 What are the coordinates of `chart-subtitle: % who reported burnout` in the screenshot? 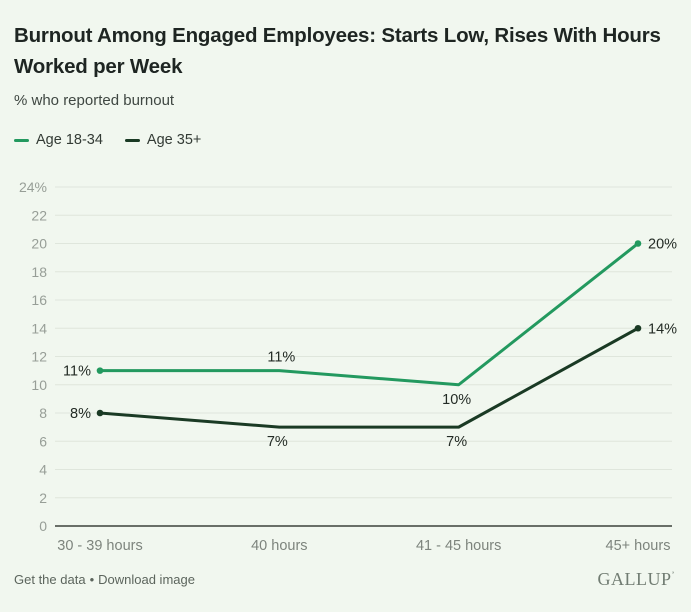 It's located at (94, 100).